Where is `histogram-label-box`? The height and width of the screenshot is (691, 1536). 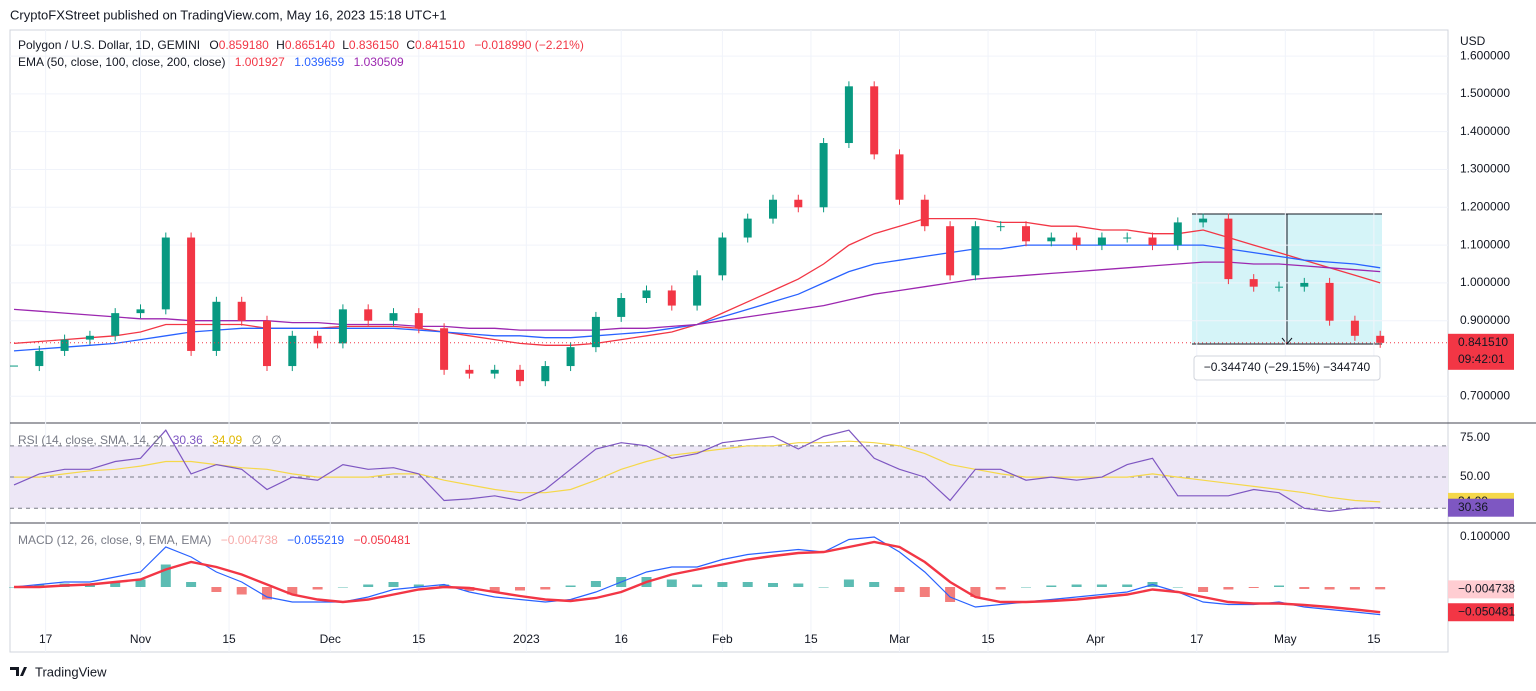
histogram-label-box is located at coordinates (1481, 589).